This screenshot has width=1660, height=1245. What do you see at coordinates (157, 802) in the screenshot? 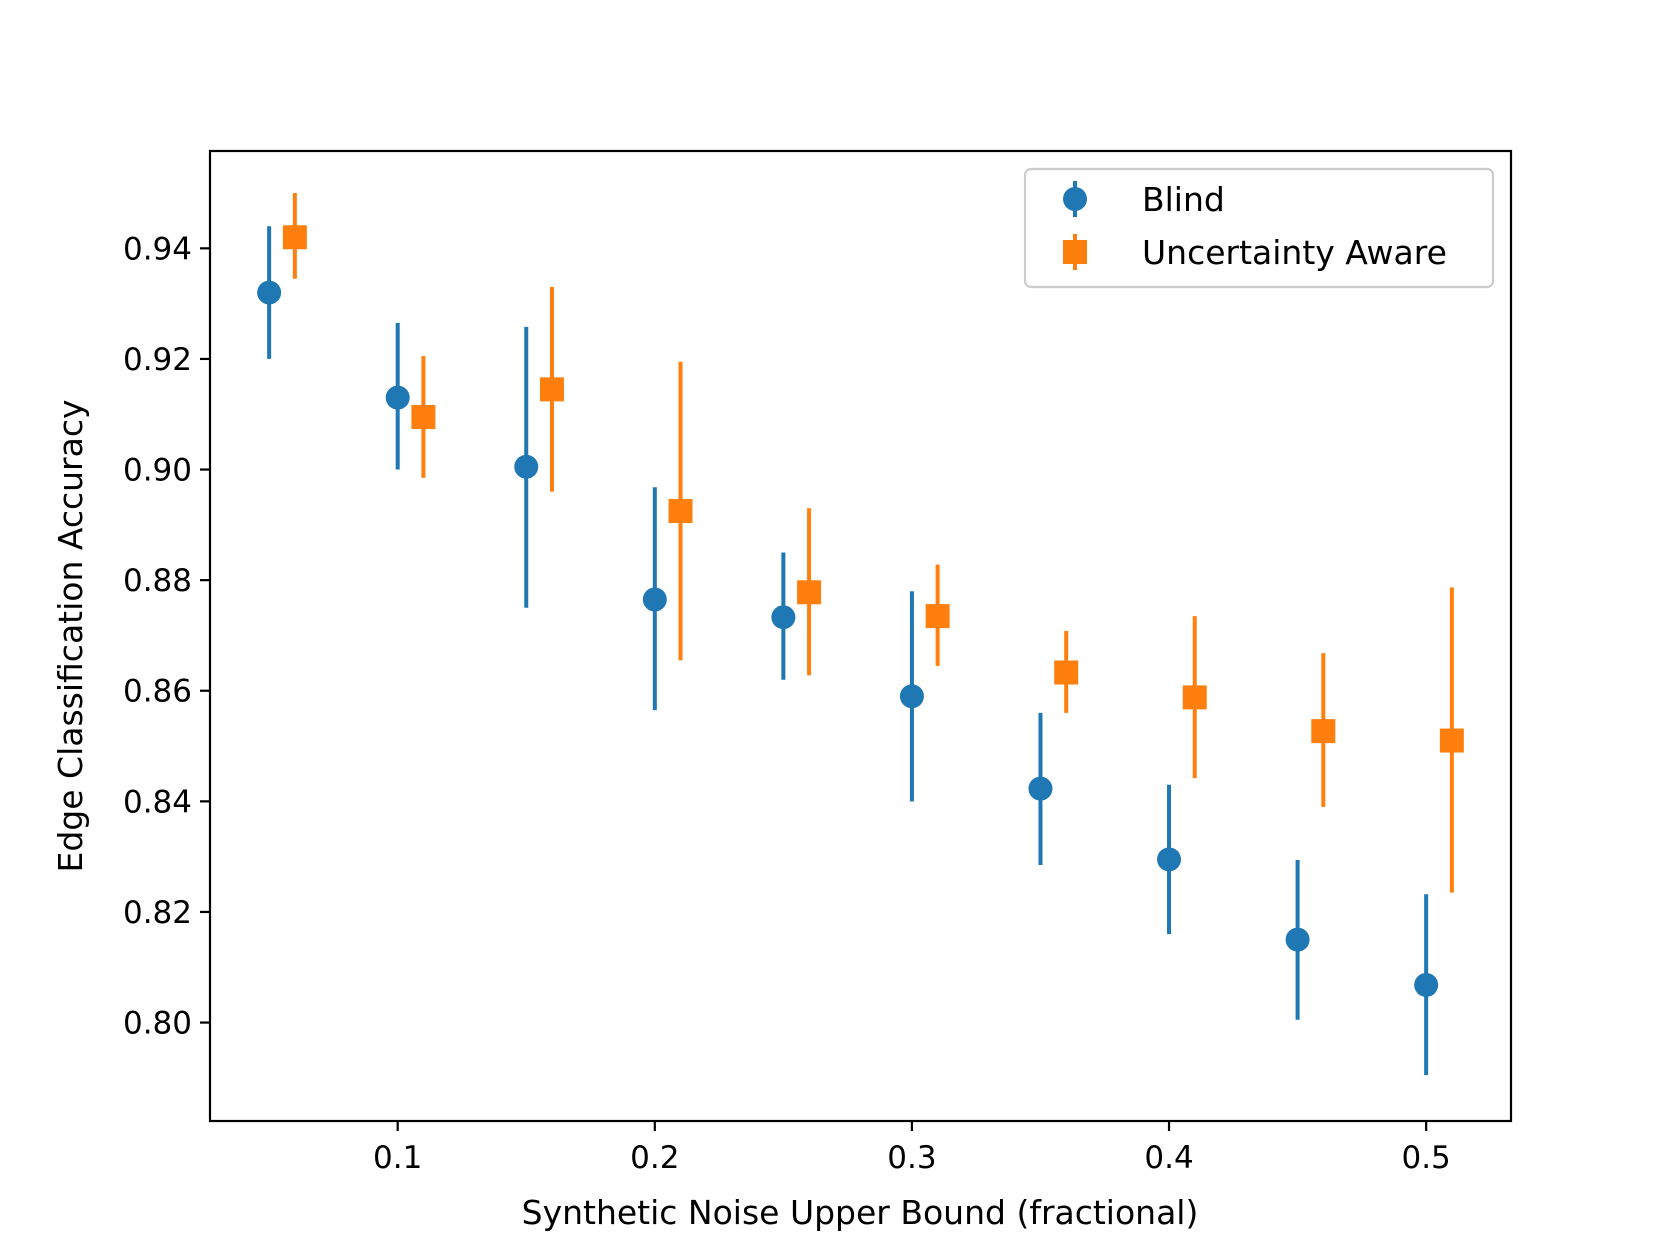
I see `y-tick-label: 0.84` at bounding box center [157, 802].